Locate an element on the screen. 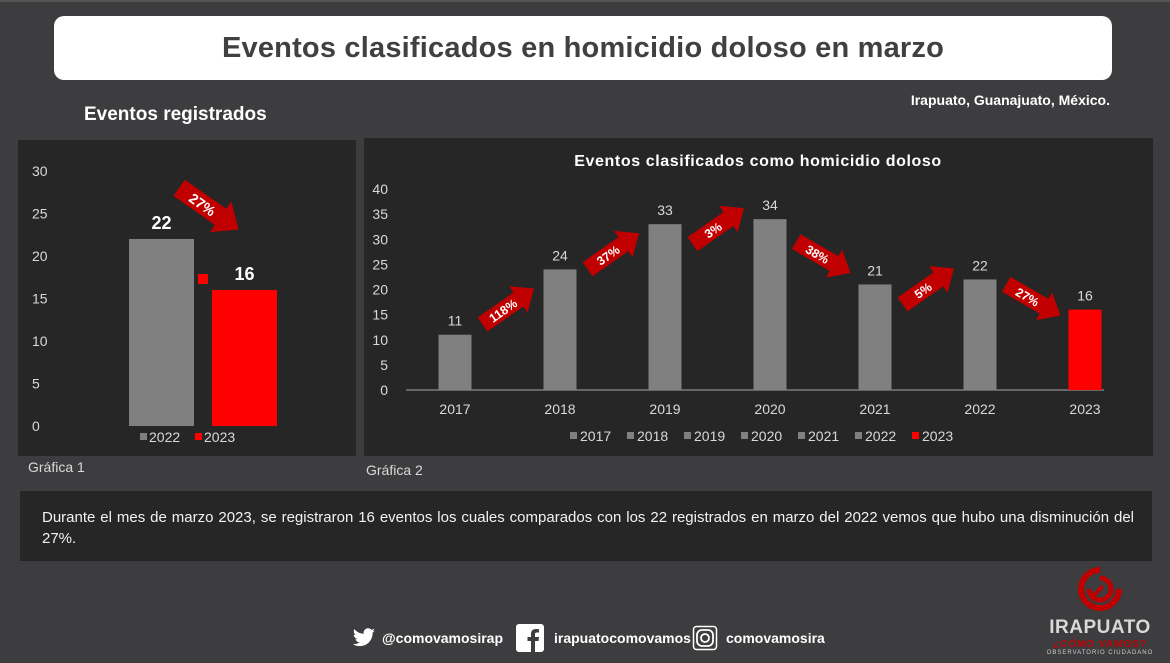 Image resolution: width=1170 pixels, height=663 pixels. top-border is located at coordinates (585, 1).